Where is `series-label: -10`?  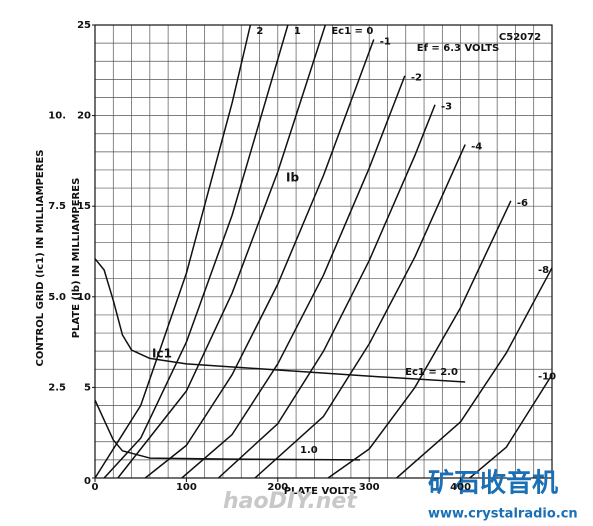 series-label: -10 is located at coordinates (547, 377).